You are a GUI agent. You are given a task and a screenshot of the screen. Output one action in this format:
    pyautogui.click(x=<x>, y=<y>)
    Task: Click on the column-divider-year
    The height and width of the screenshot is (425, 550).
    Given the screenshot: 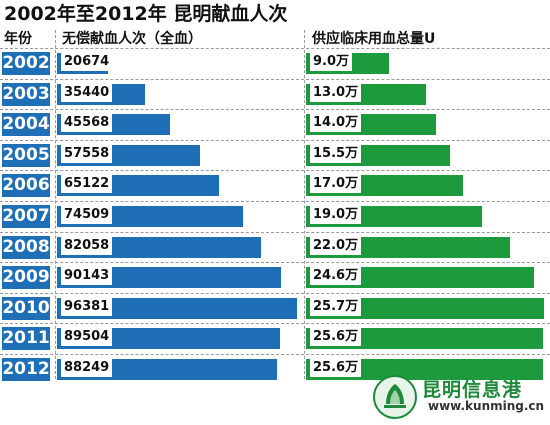 What is the action you would take?
    pyautogui.click(x=55, y=204)
    